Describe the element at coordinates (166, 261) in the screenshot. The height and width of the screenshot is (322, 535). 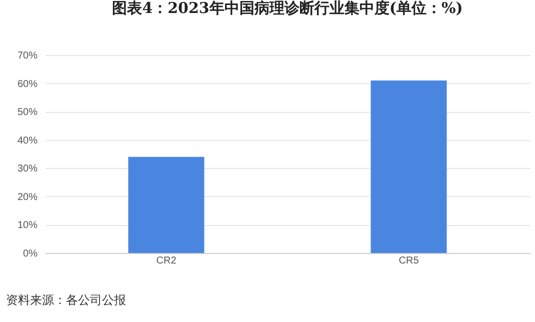
I see `x-tick-label: CR2` at that location.